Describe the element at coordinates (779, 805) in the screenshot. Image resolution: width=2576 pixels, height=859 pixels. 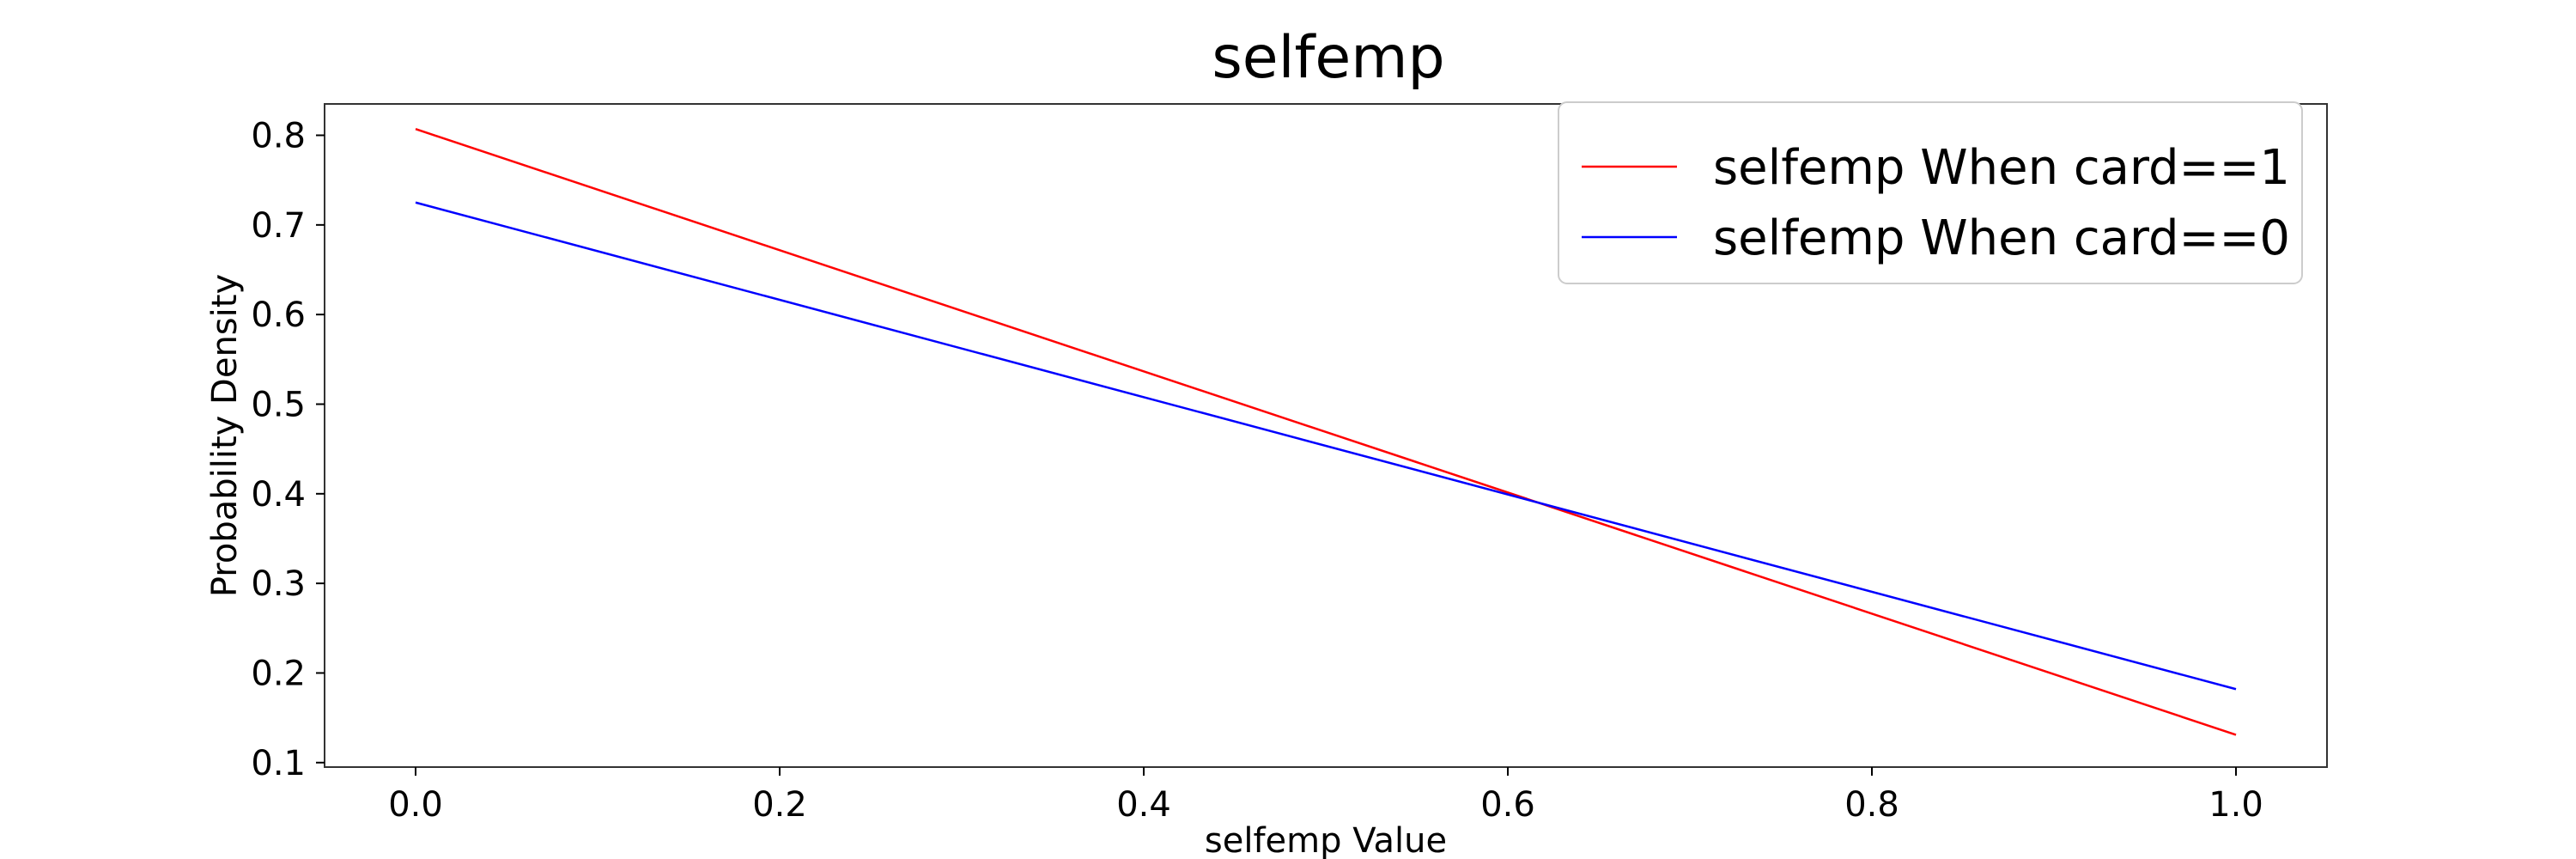
I see `x-tick-label: 0.2` at that location.